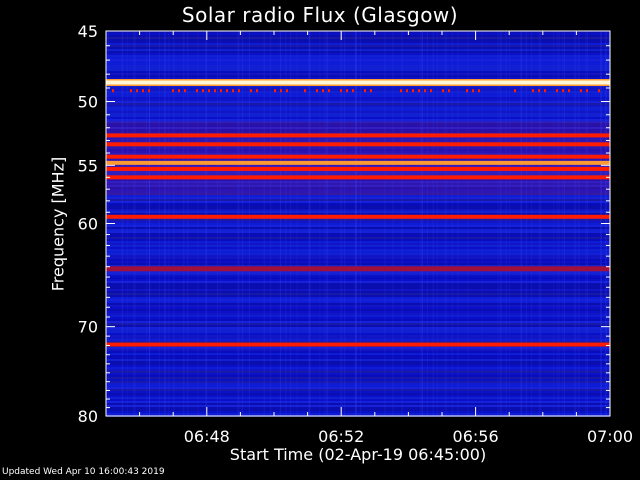 The height and width of the screenshot is (480, 640). What do you see at coordinates (610, 436) in the screenshot?
I see `x-tick-label: 07:00` at bounding box center [610, 436].